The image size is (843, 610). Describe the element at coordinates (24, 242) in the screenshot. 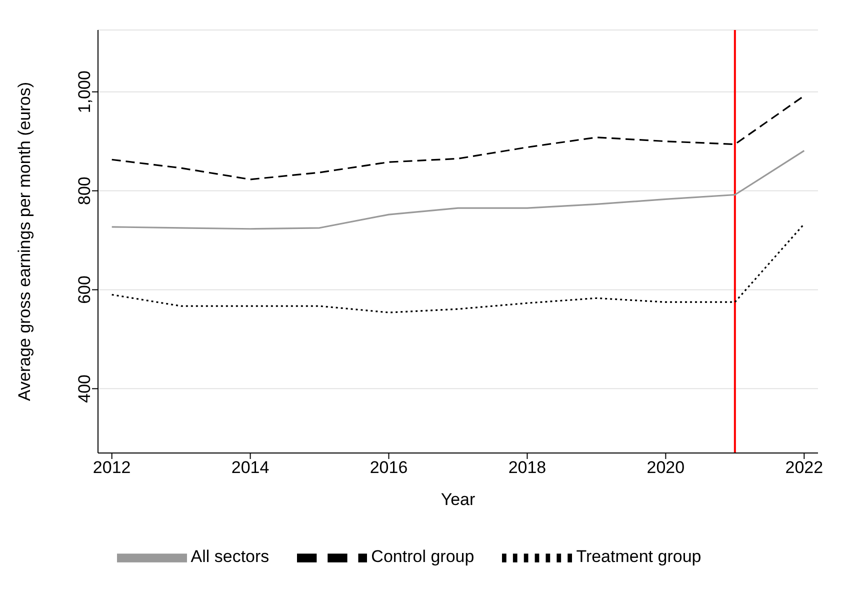

I see `y-axis-title: Average gross earnings per month (euros)` at that location.